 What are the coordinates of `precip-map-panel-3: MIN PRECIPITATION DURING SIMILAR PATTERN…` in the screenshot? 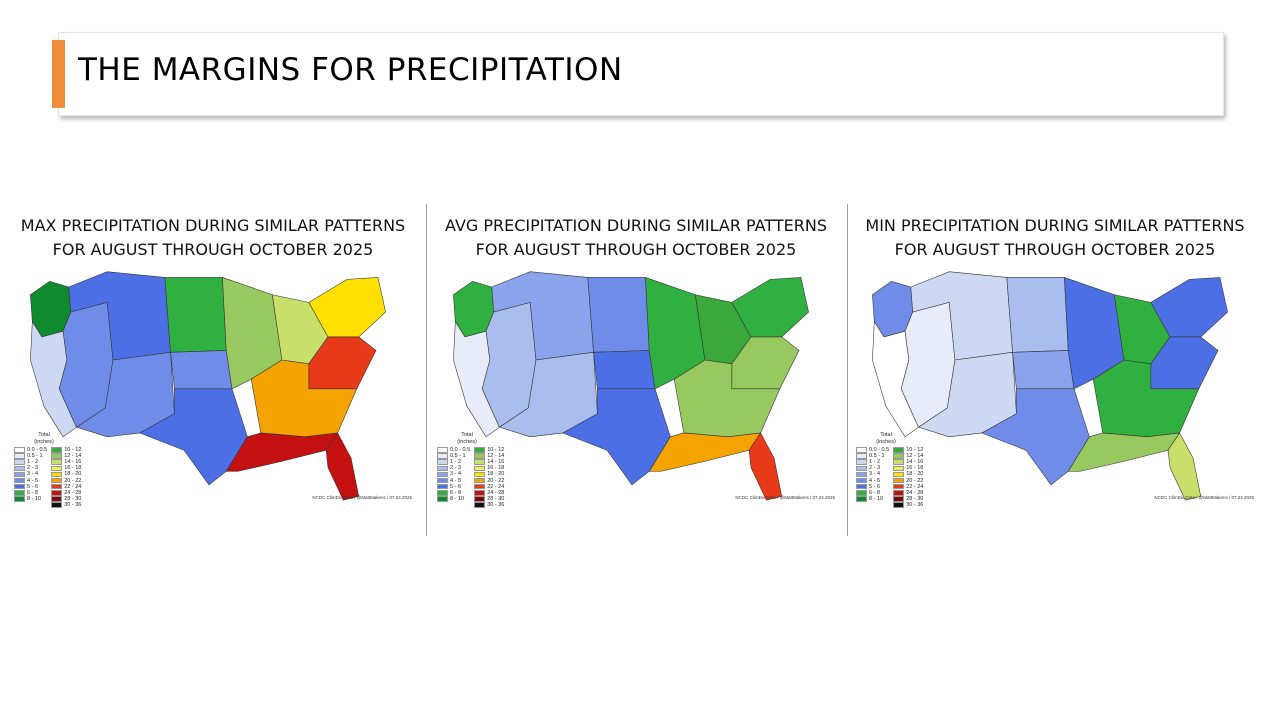 It's located at (1055, 364).